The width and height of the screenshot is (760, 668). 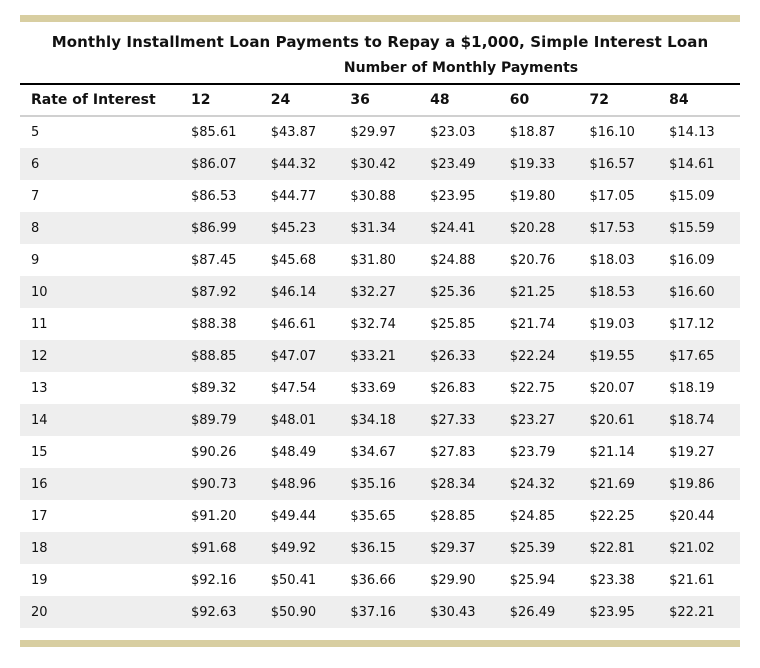 What do you see at coordinates (612, 292) in the screenshot?
I see `payment-cell: $18.53` at bounding box center [612, 292].